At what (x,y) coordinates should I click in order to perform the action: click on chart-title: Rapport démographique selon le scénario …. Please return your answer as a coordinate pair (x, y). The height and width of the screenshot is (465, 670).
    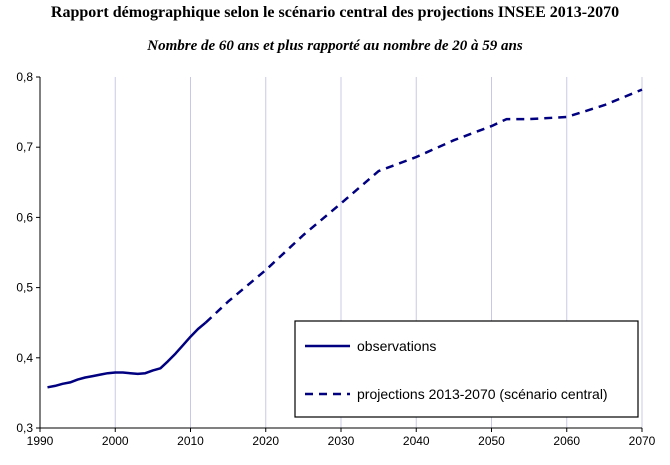
    Looking at the image, I should click on (335, 12).